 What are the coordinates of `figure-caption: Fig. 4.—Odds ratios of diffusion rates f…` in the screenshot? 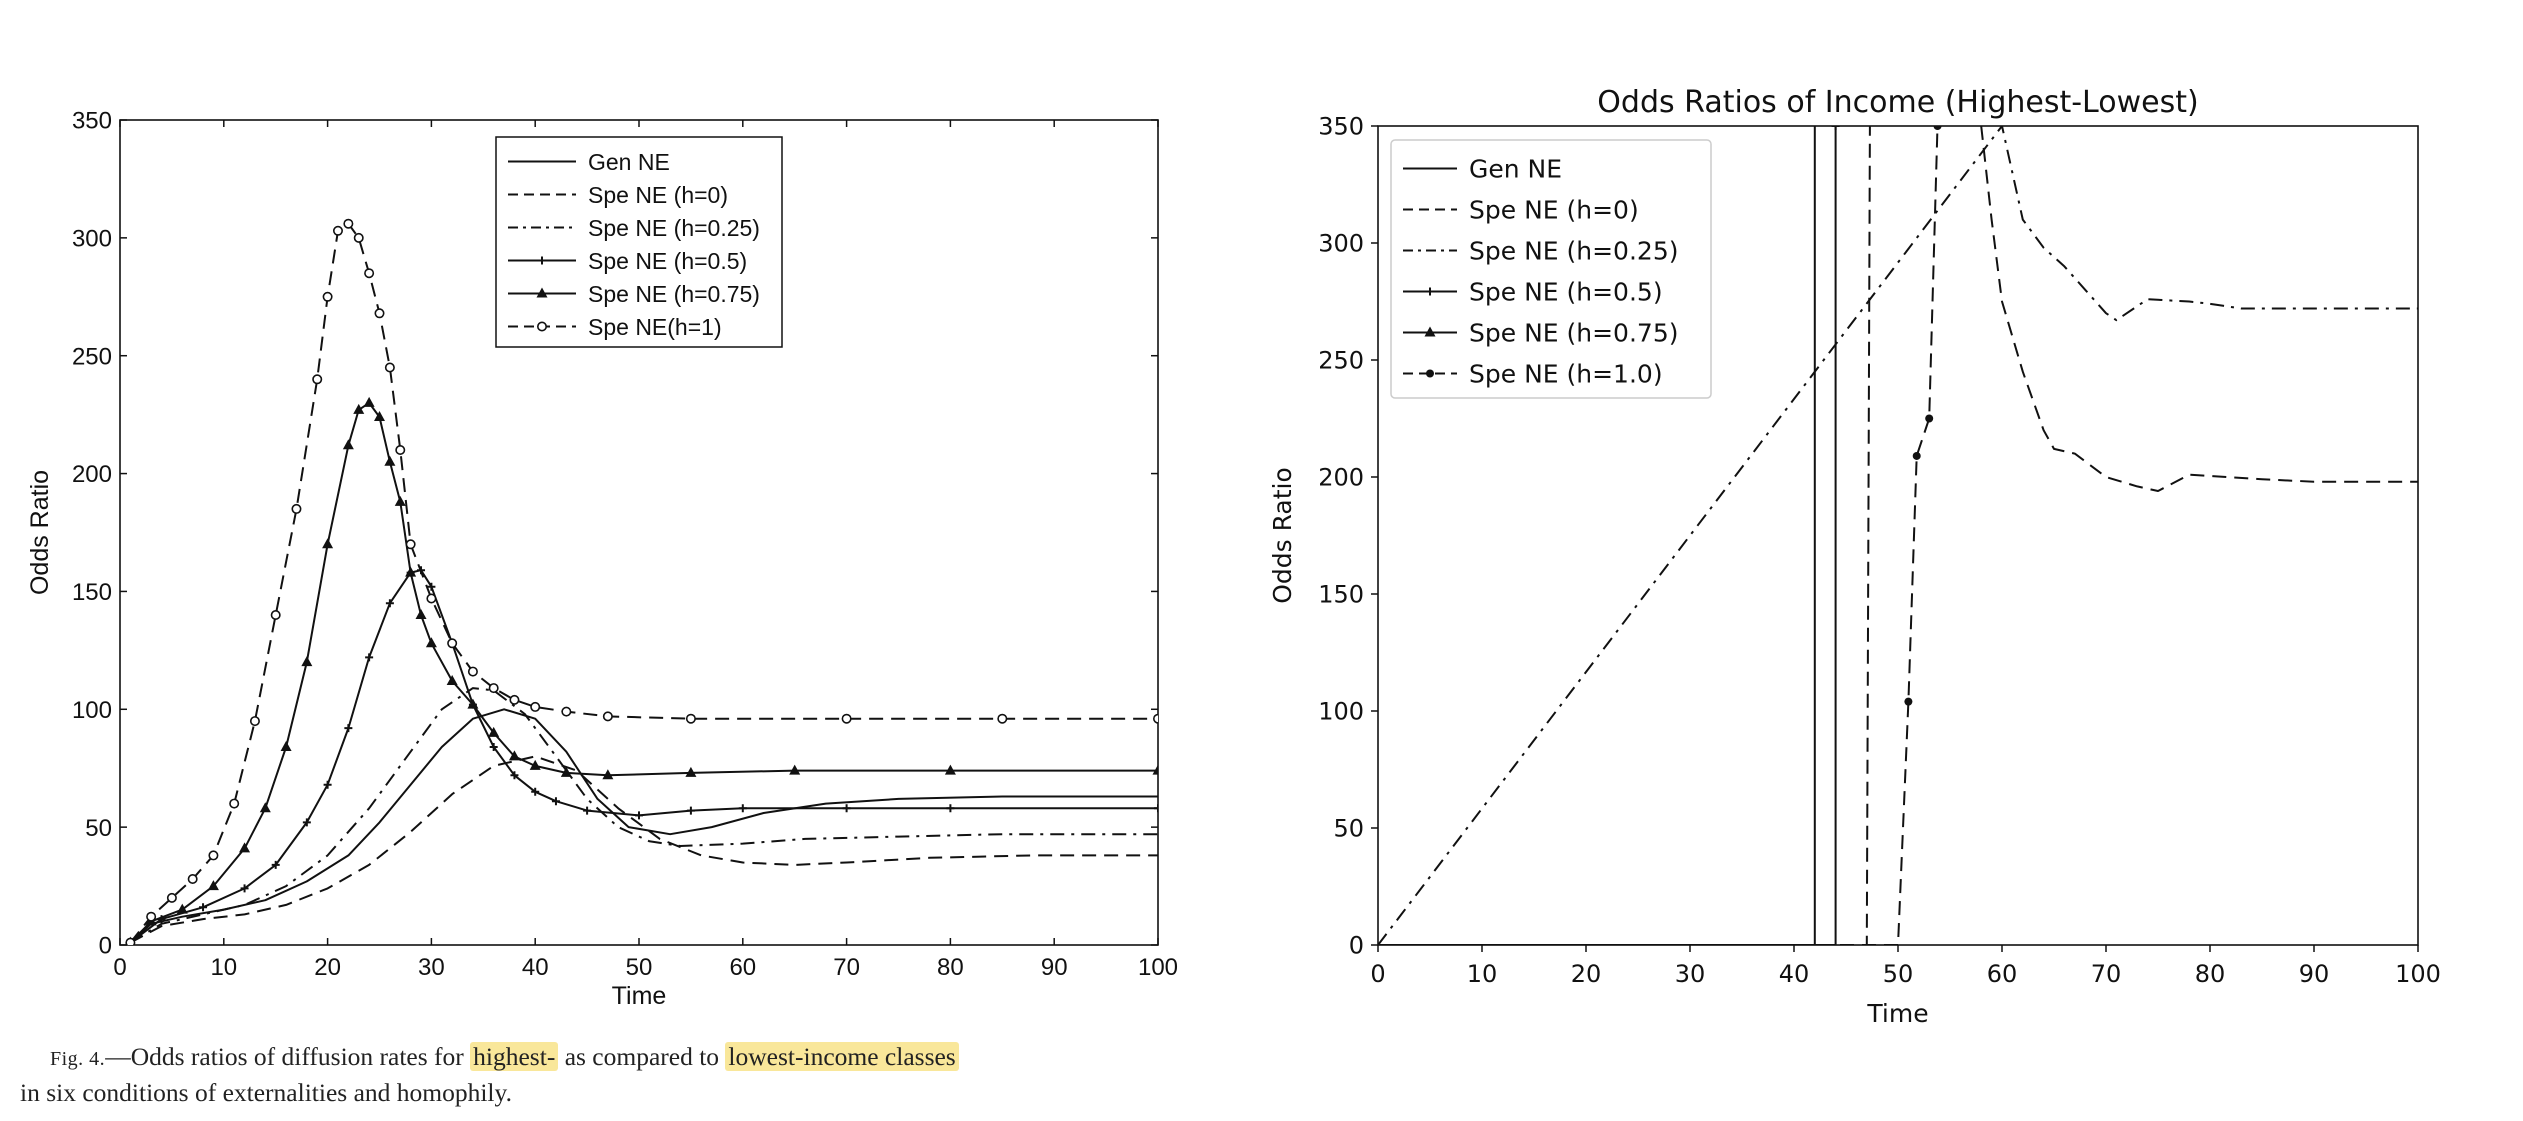 It's located at (630, 1074).